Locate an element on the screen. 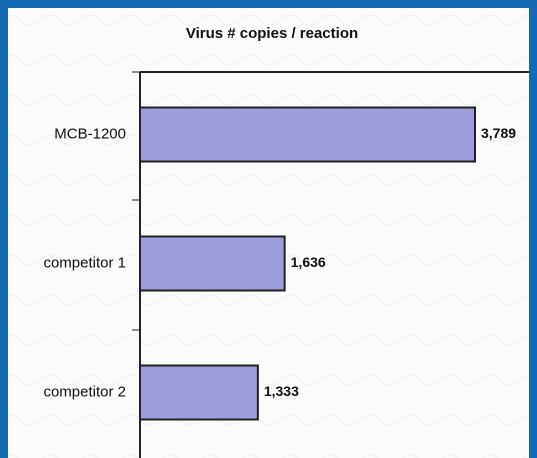 The height and width of the screenshot is (458, 537). value-label: 3,789 is located at coordinates (498, 133).